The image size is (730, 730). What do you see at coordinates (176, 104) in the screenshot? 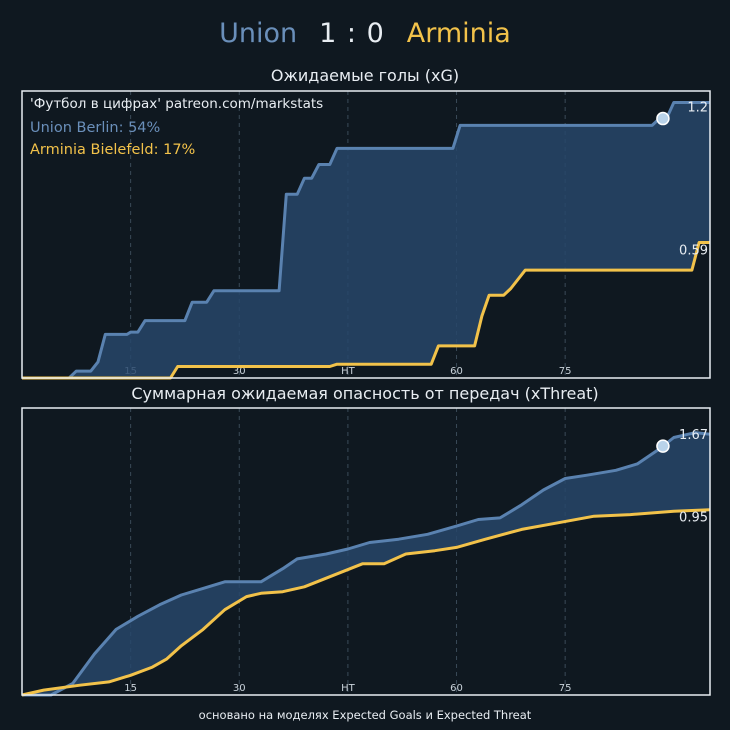
I see `xg-credit-annotation: 'Футбол в цифрах' patreon.com/markstats` at bounding box center [176, 104].